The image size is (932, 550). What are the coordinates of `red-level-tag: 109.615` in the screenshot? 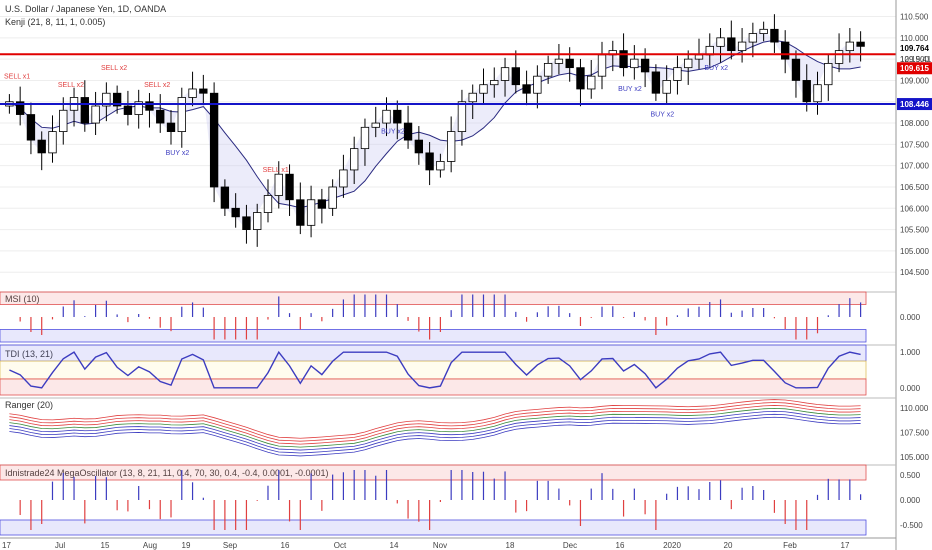 It's located at (914, 68).